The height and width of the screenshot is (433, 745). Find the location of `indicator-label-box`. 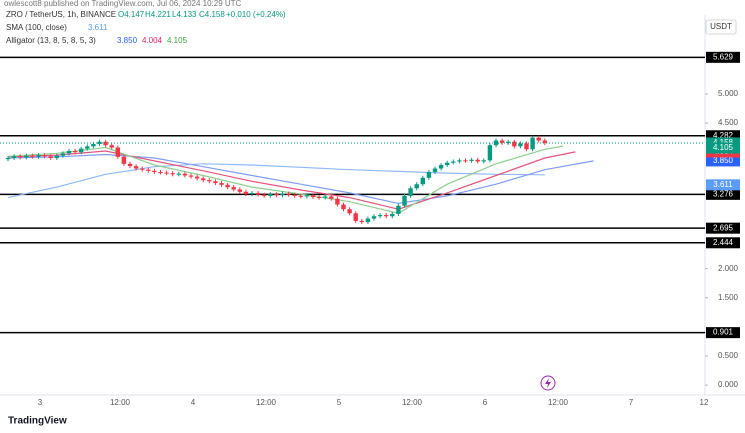

indicator-label-box is located at coordinates (723, 161).